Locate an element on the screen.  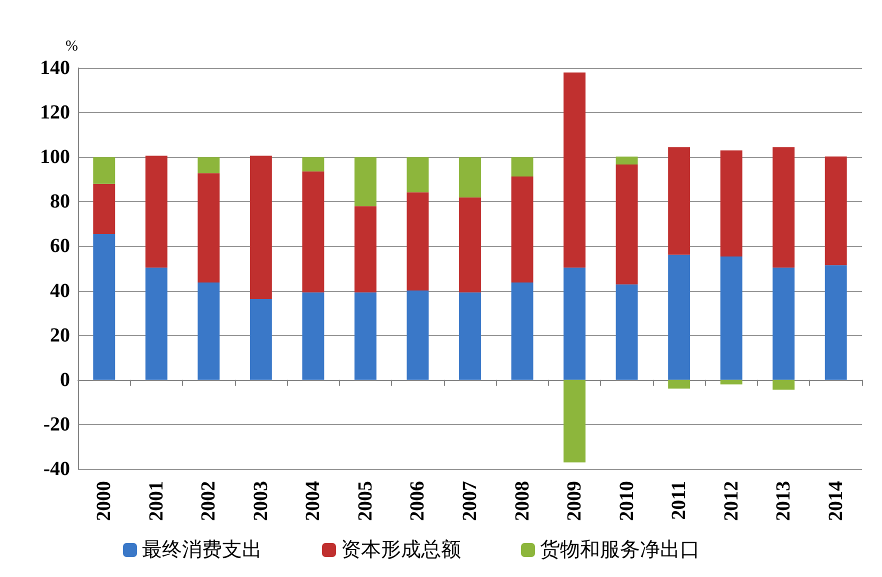
x-tick-label: 2011 is located at coordinates (679, 500).